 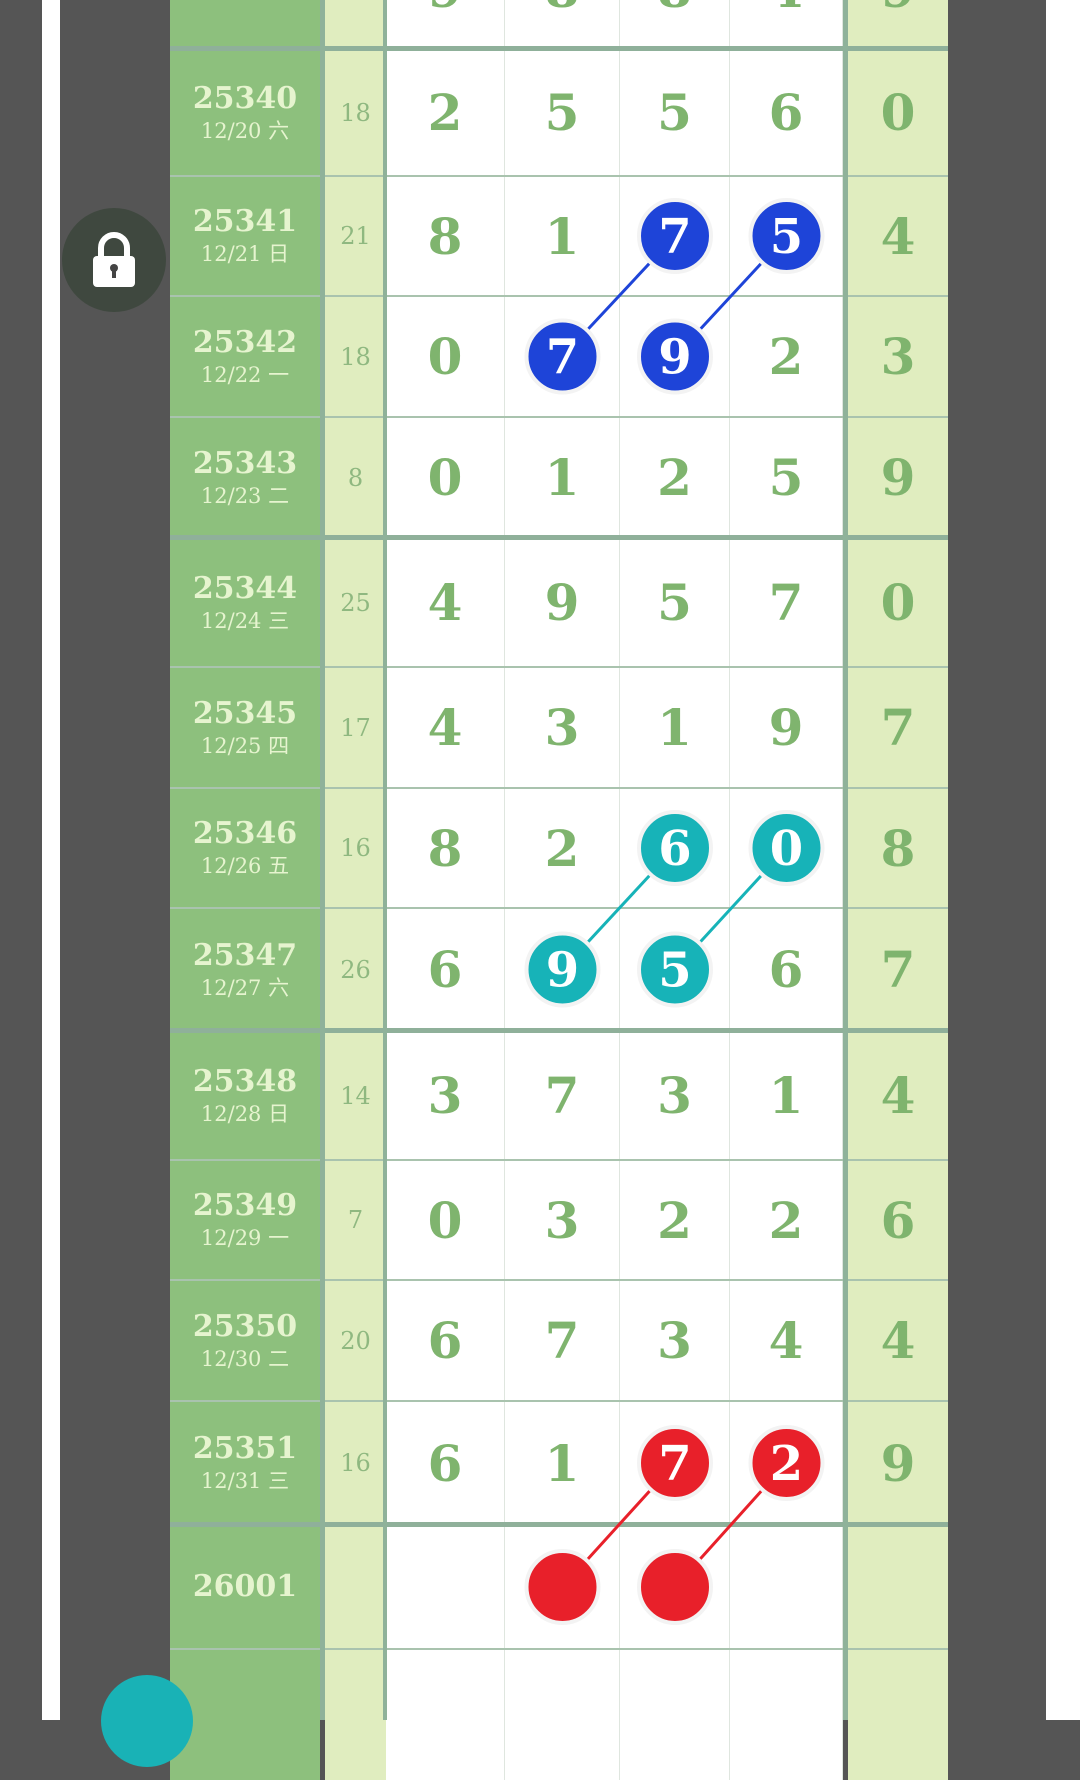 I want to click on digit-cell: 7, so click(x=786, y=602).